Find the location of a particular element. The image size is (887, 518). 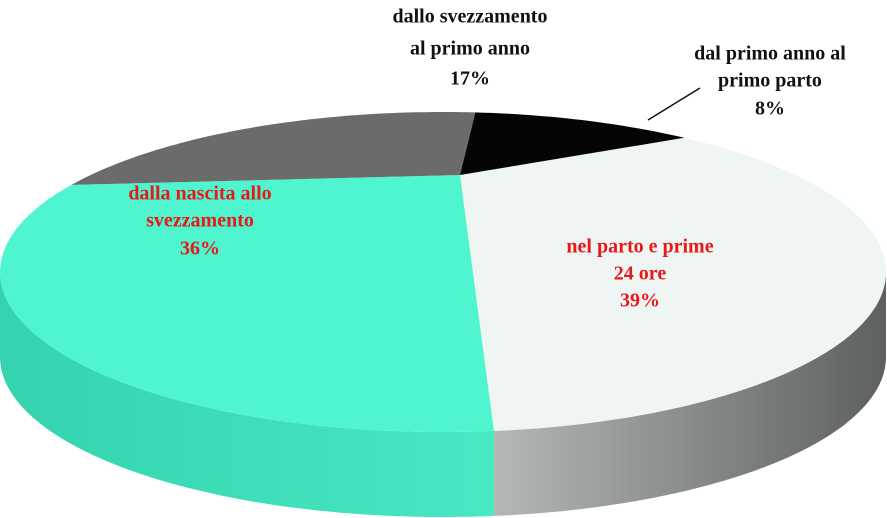

value-label: 36% is located at coordinates (200, 249).